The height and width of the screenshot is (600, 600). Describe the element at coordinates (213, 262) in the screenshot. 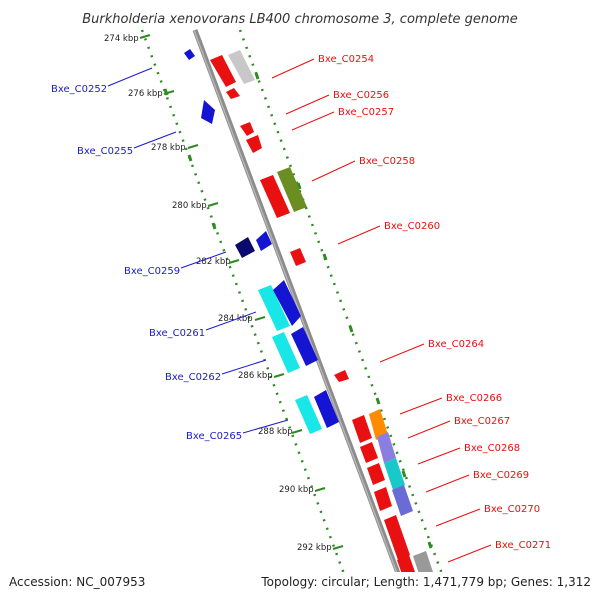

I see `tick-label: 282 kbp` at that location.